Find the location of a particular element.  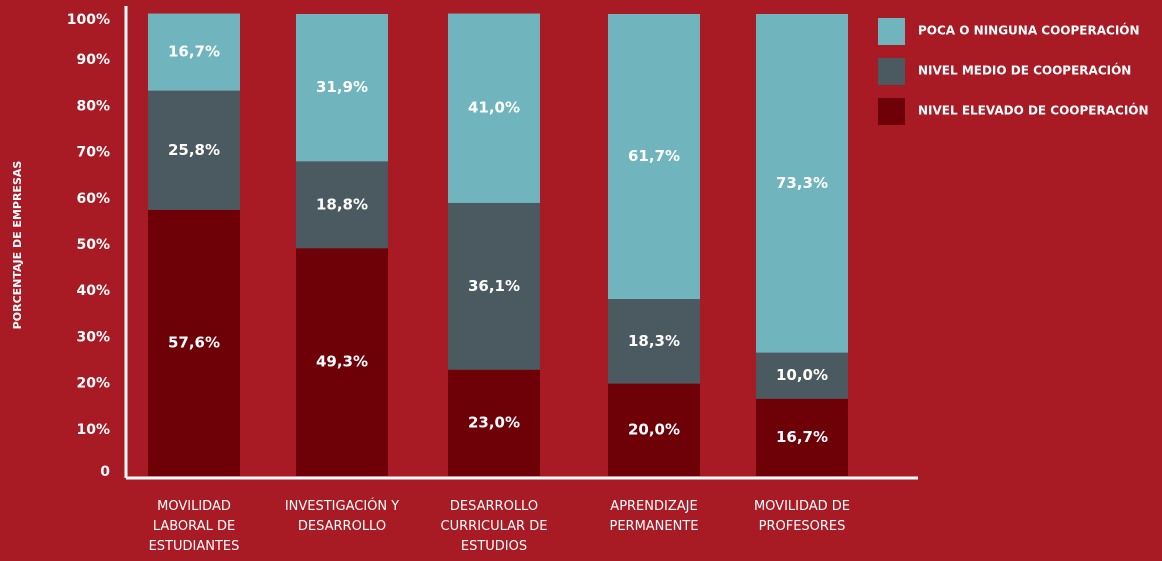

x-tick-label: DESARROLLO CURRICULAR DE ESTUDIOS is located at coordinates (494, 526).